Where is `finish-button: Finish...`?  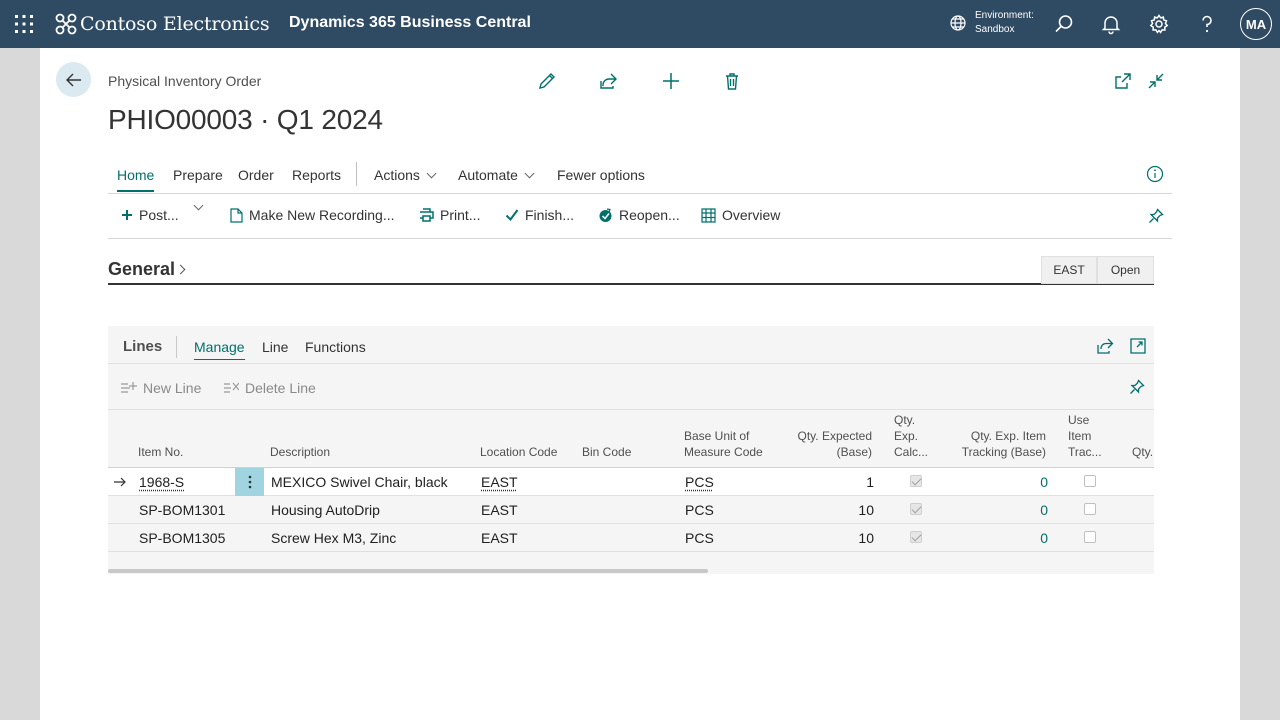 finish-button: Finish... is located at coordinates (539, 215).